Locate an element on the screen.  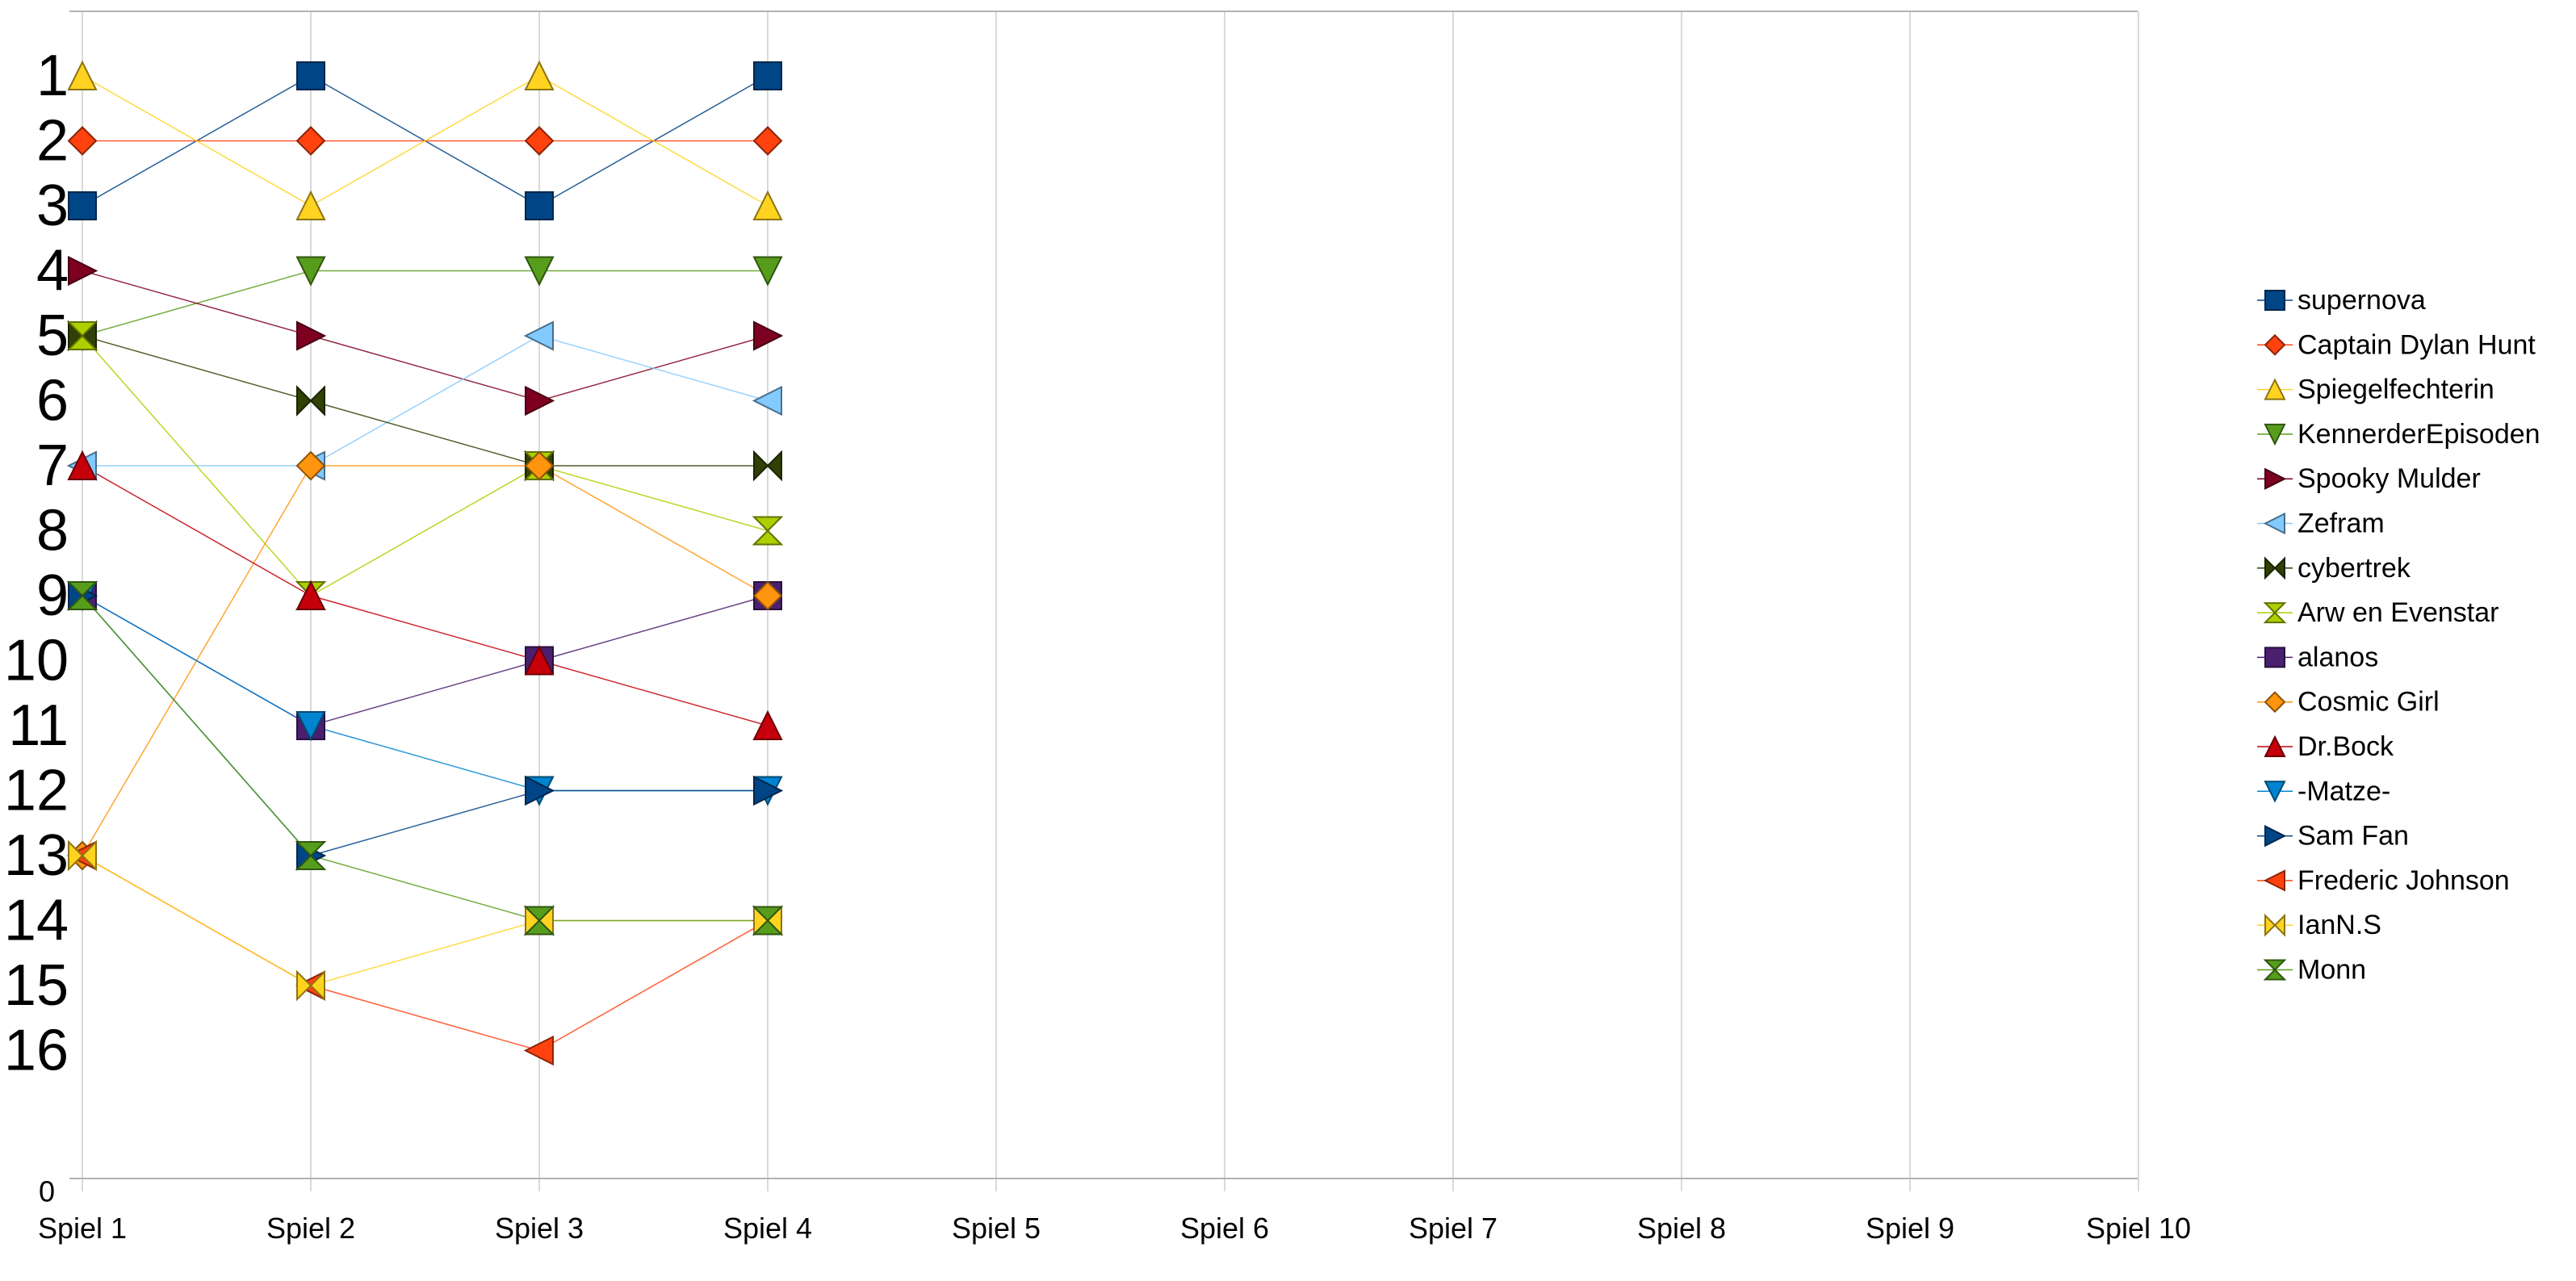
legend-item: Arw en Evenstar is located at coordinates (2378, 613).